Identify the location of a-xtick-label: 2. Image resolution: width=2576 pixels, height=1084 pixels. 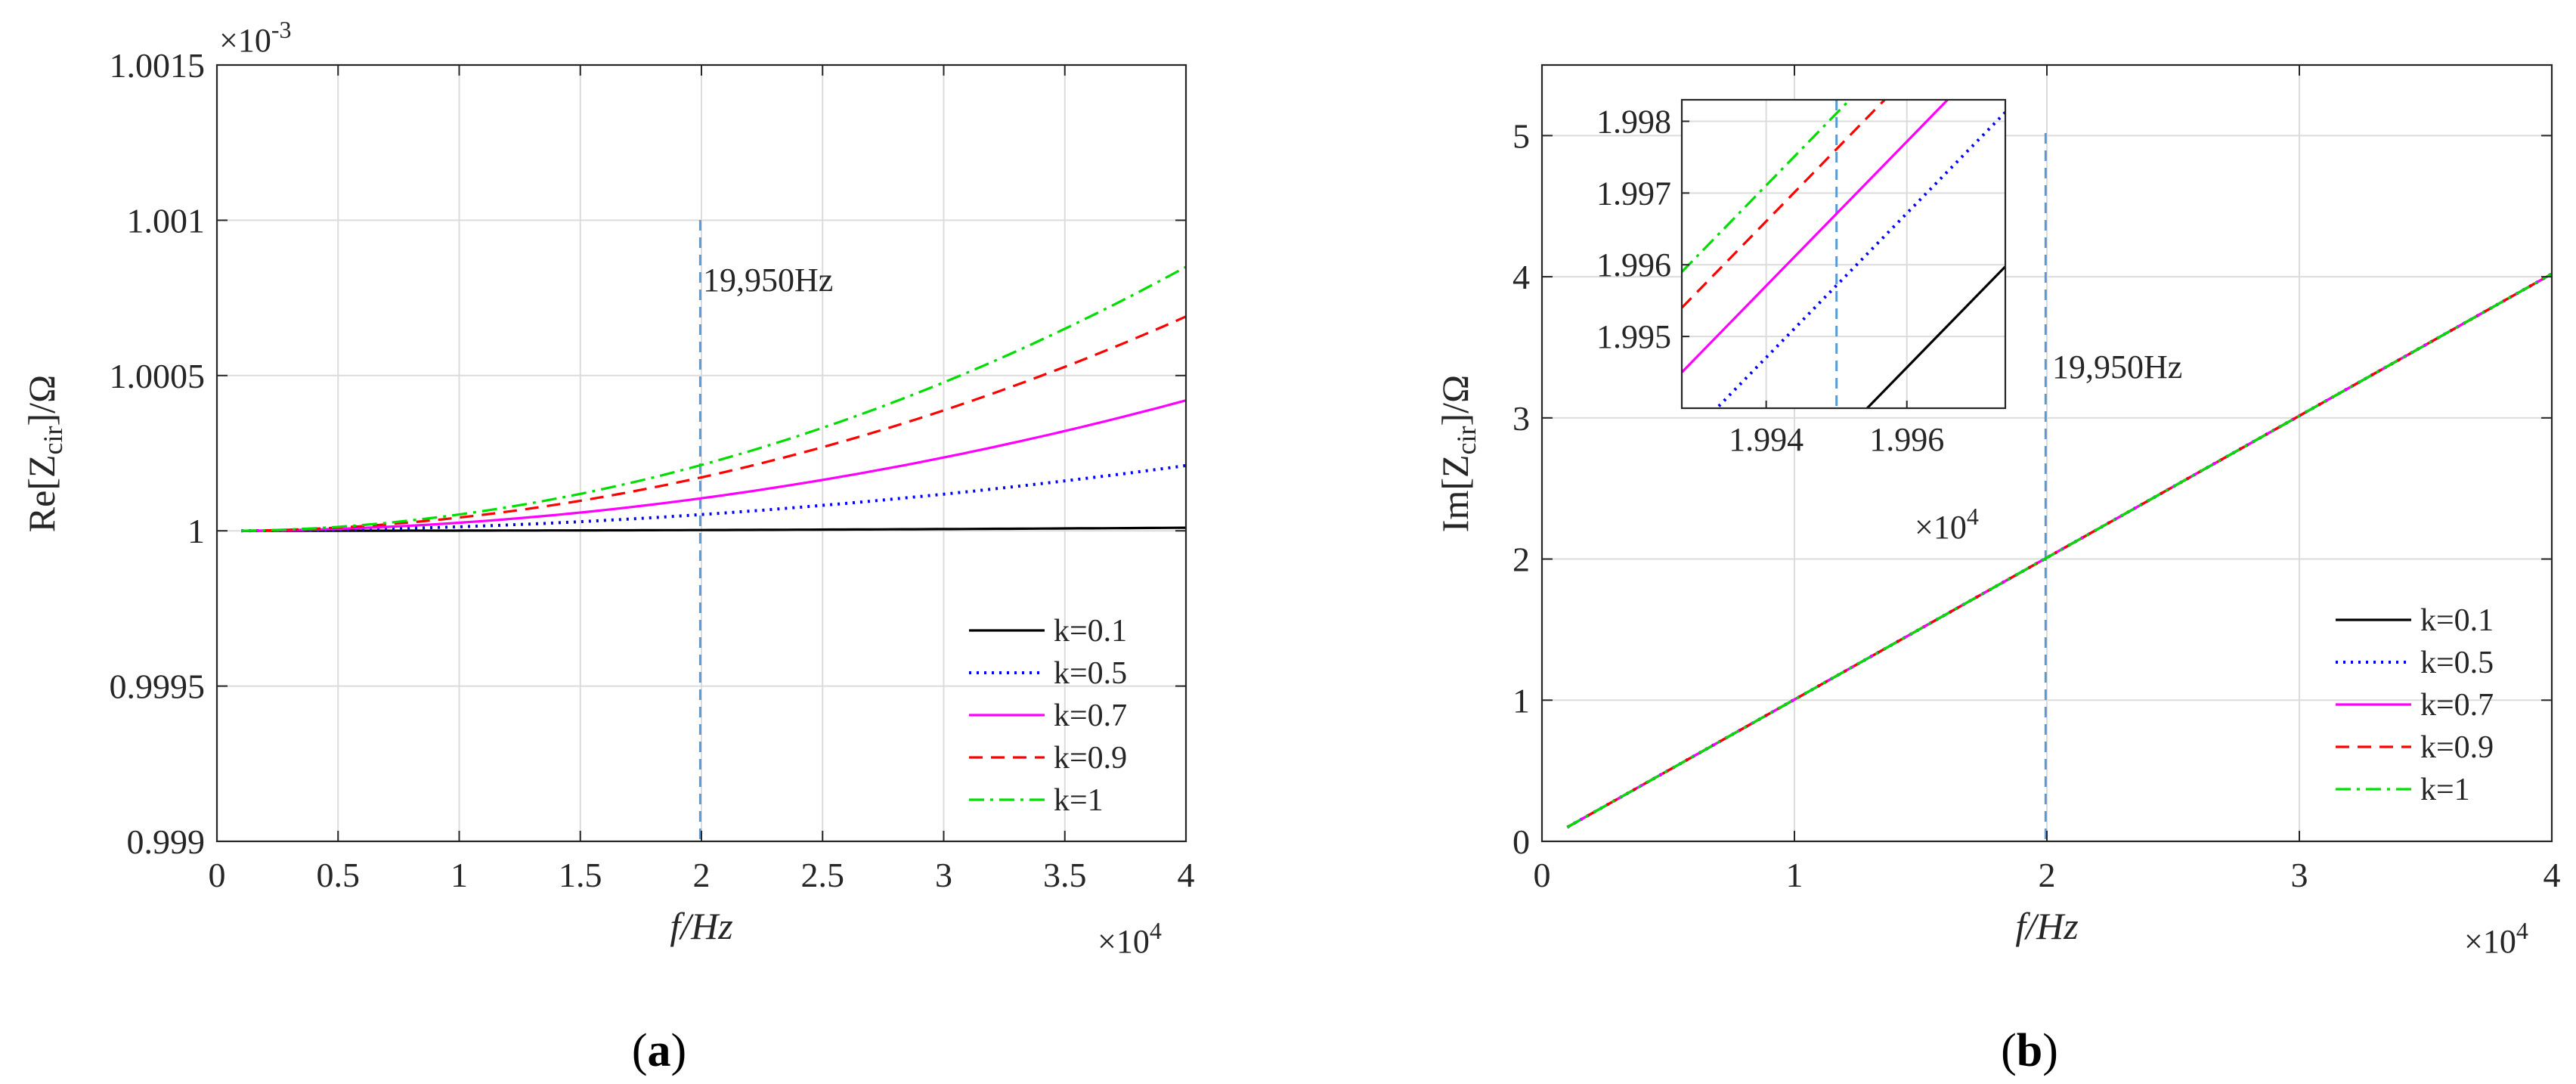
(702, 875).